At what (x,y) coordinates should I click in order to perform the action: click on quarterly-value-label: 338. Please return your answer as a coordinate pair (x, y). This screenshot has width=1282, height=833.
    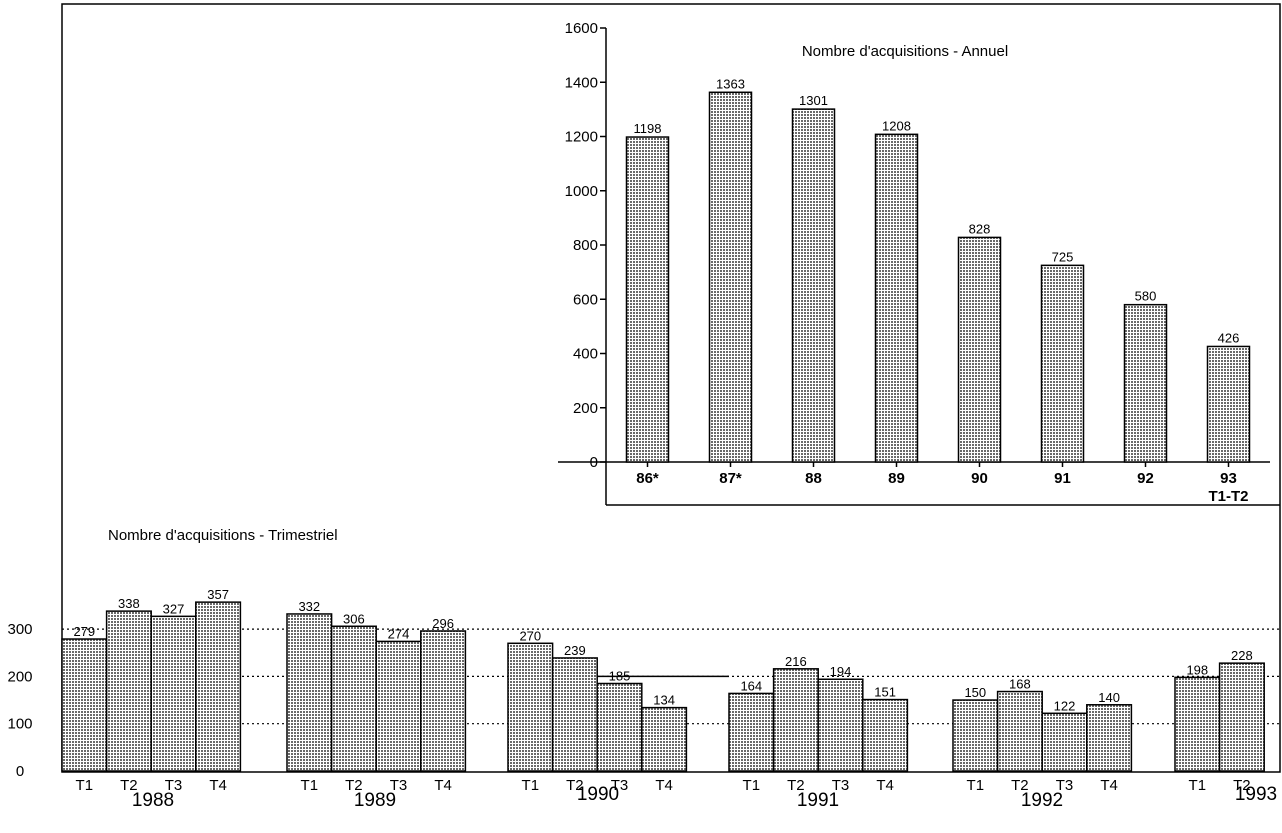
    Looking at the image, I should click on (129, 603).